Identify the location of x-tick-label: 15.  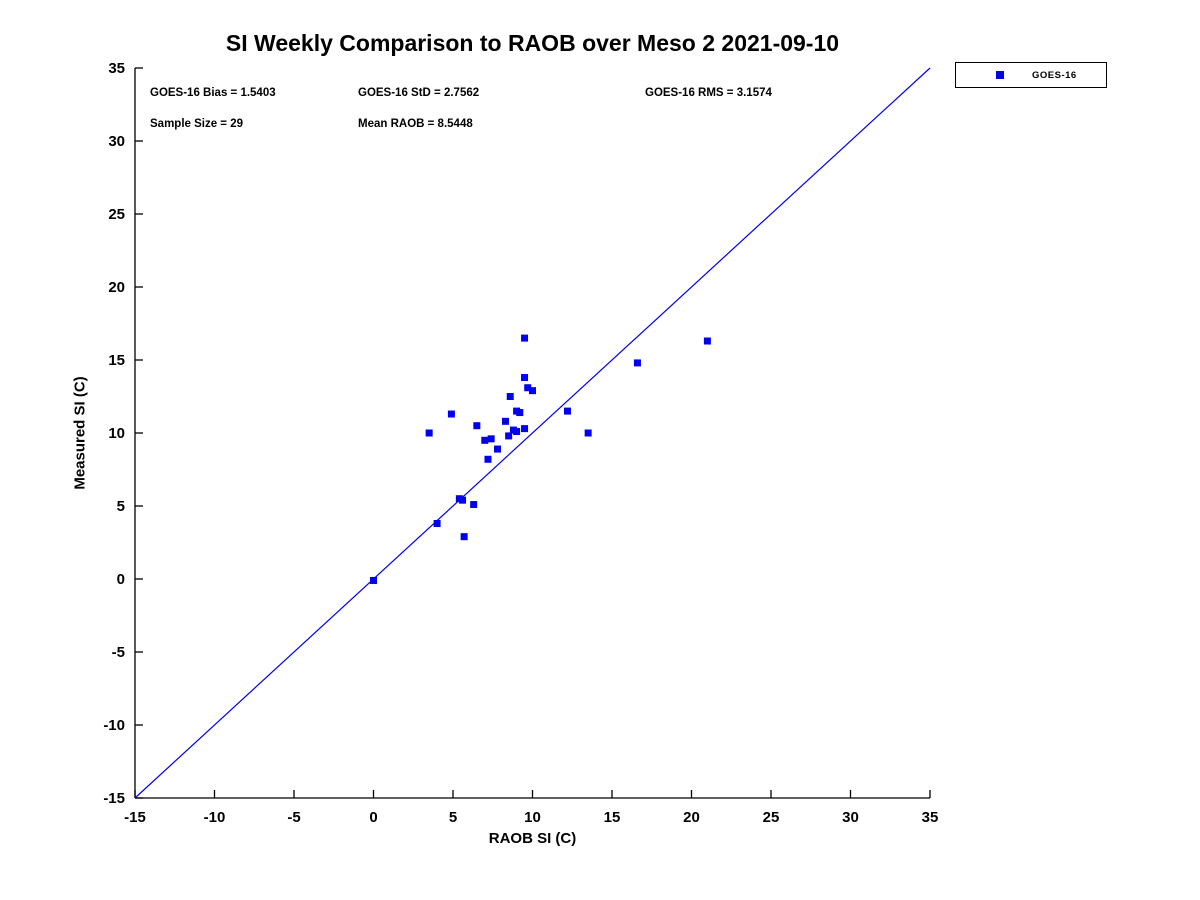
(612, 817).